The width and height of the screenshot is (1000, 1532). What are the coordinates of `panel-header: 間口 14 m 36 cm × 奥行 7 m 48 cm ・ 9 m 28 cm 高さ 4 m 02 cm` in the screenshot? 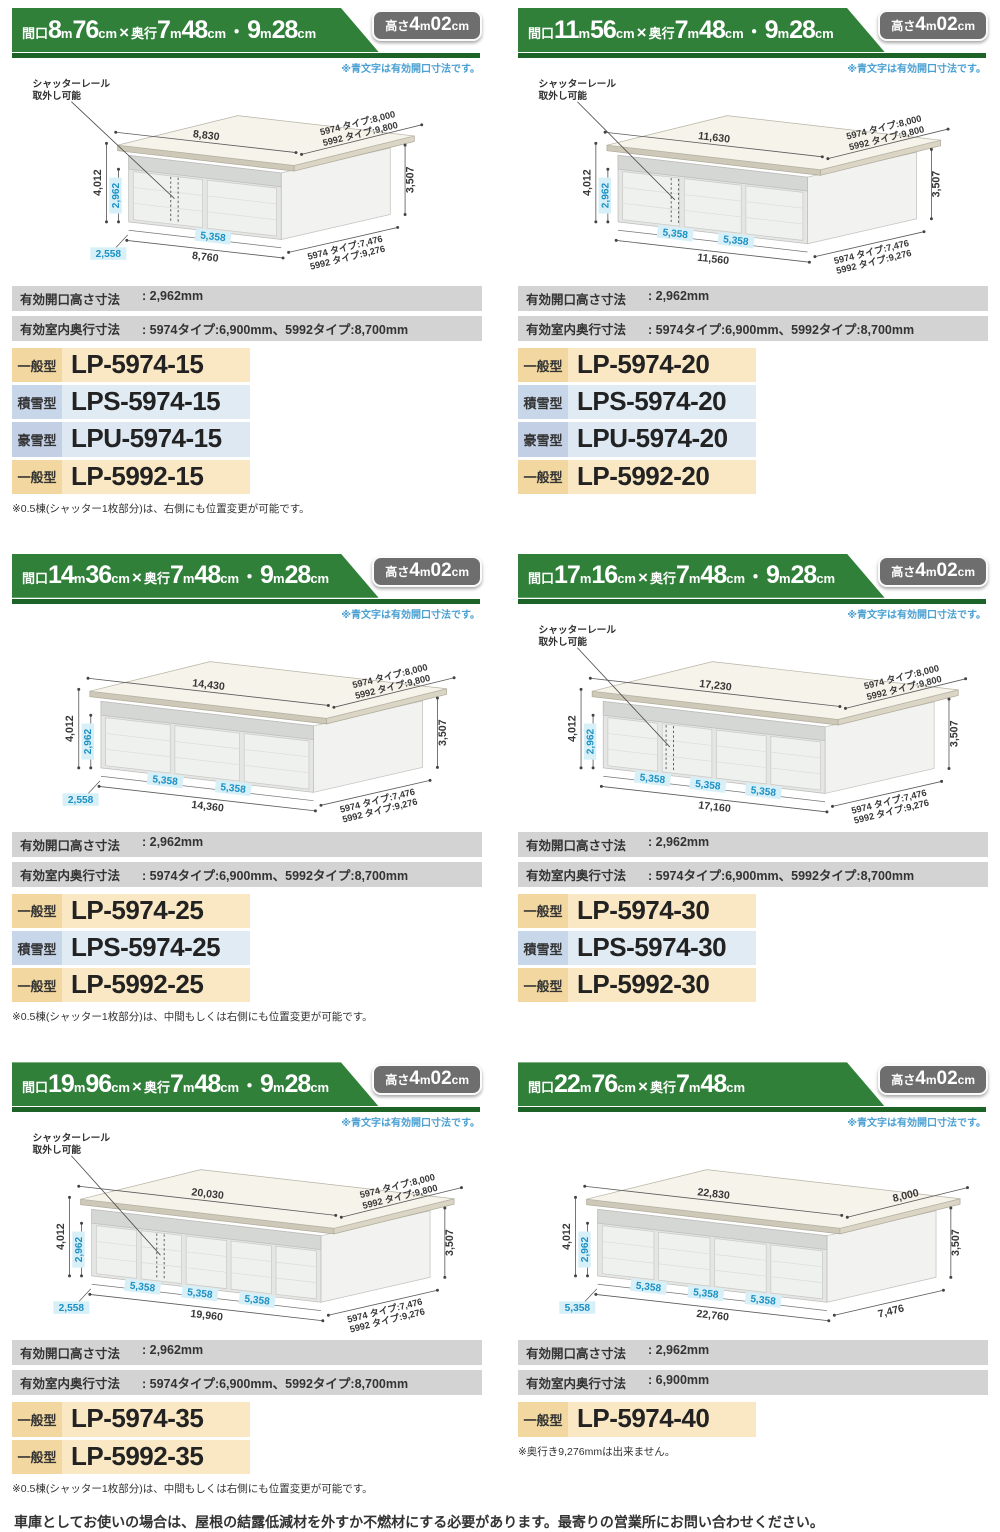 It's located at (247, 578).